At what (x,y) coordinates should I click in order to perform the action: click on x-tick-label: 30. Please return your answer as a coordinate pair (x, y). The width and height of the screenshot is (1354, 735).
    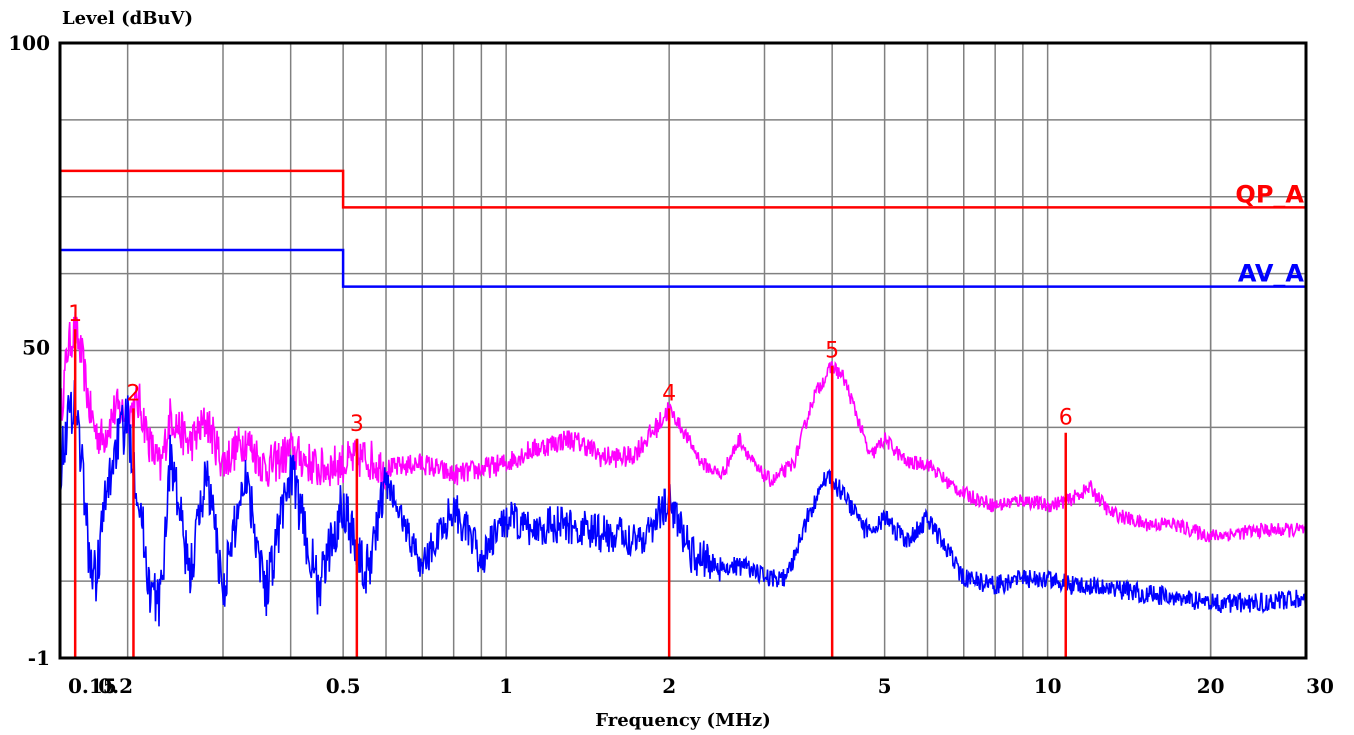
    Looking at the image, I should click on (1320, 686).